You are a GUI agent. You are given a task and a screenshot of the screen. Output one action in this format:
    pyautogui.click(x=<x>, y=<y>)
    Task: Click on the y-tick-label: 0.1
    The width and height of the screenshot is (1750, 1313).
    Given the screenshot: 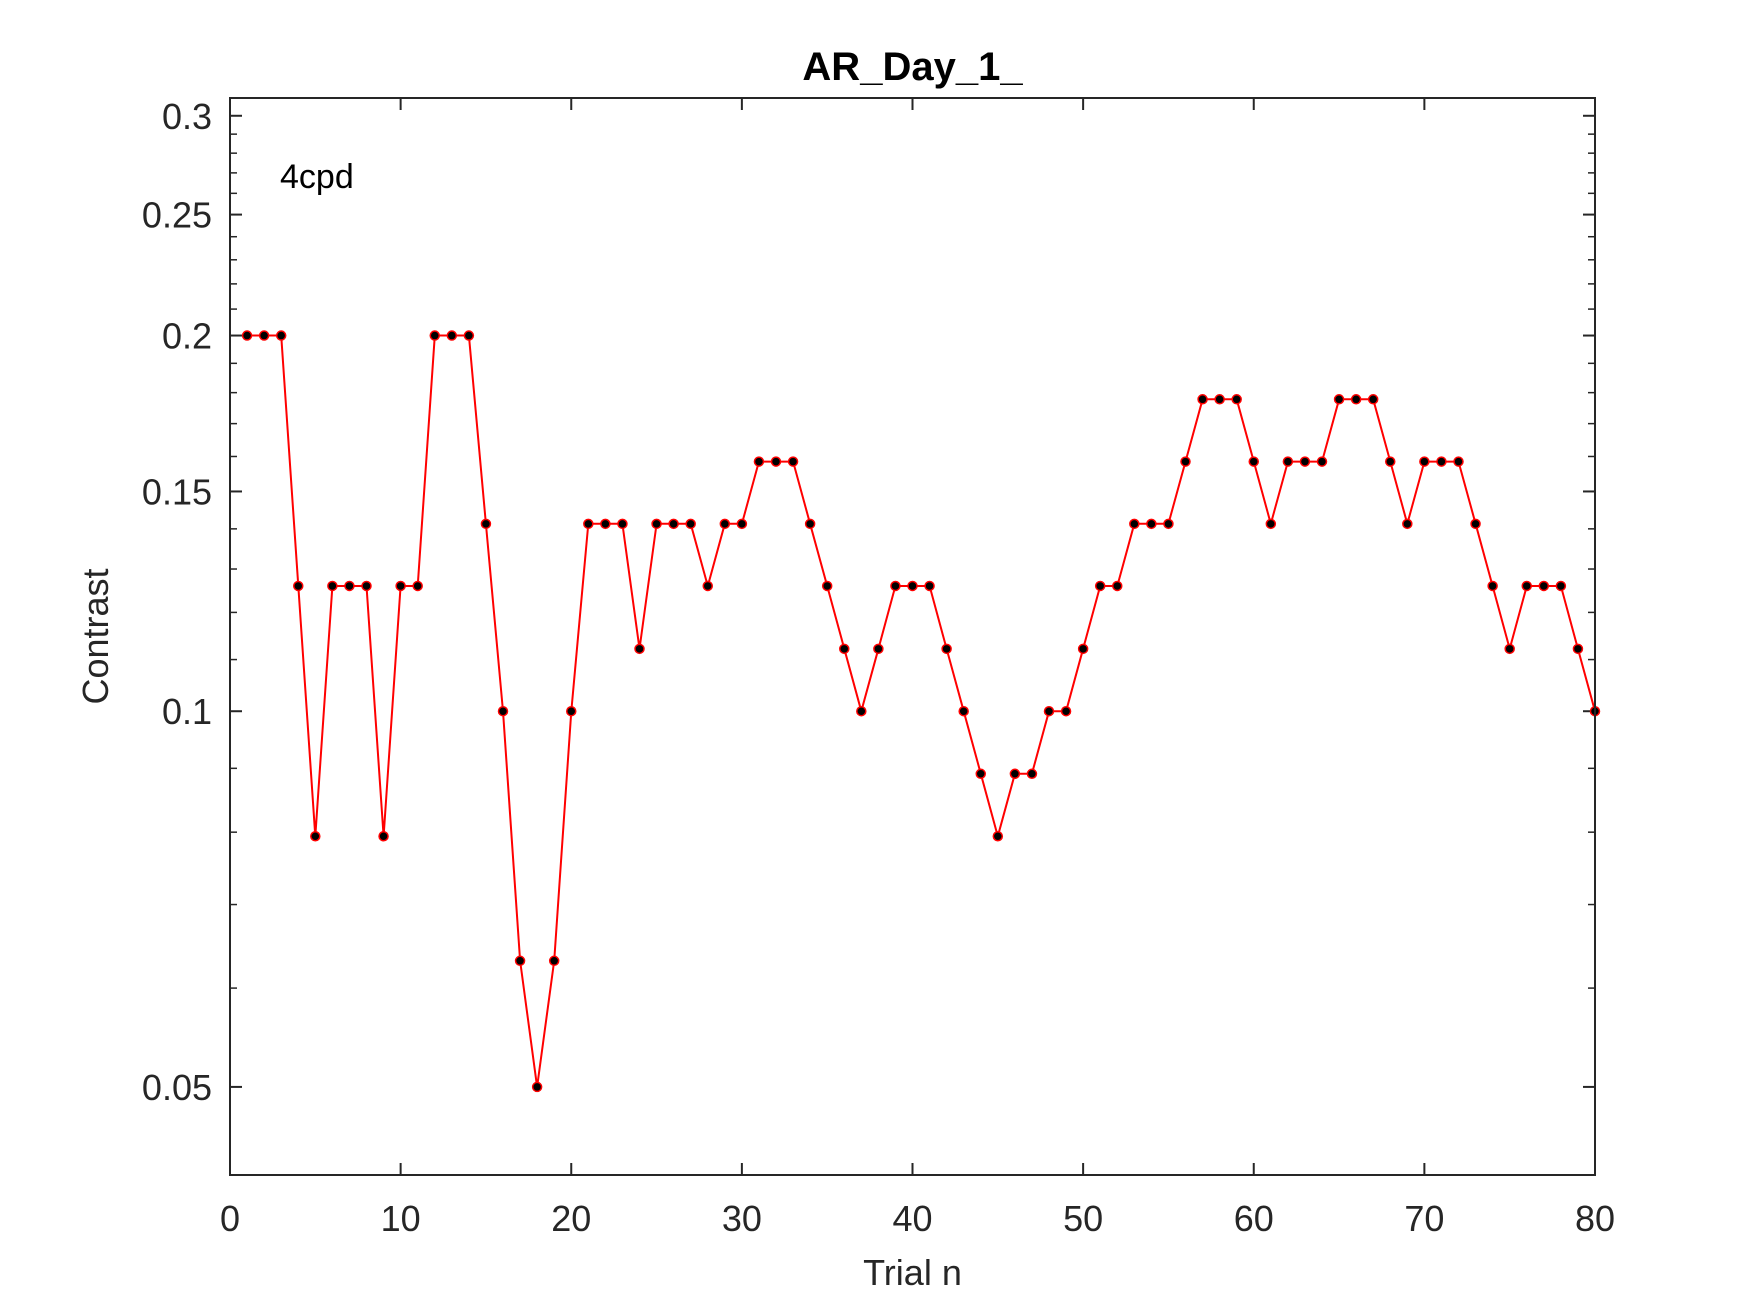 What is the action you would take?
    pyautogui.click(x=187, y=711)
    